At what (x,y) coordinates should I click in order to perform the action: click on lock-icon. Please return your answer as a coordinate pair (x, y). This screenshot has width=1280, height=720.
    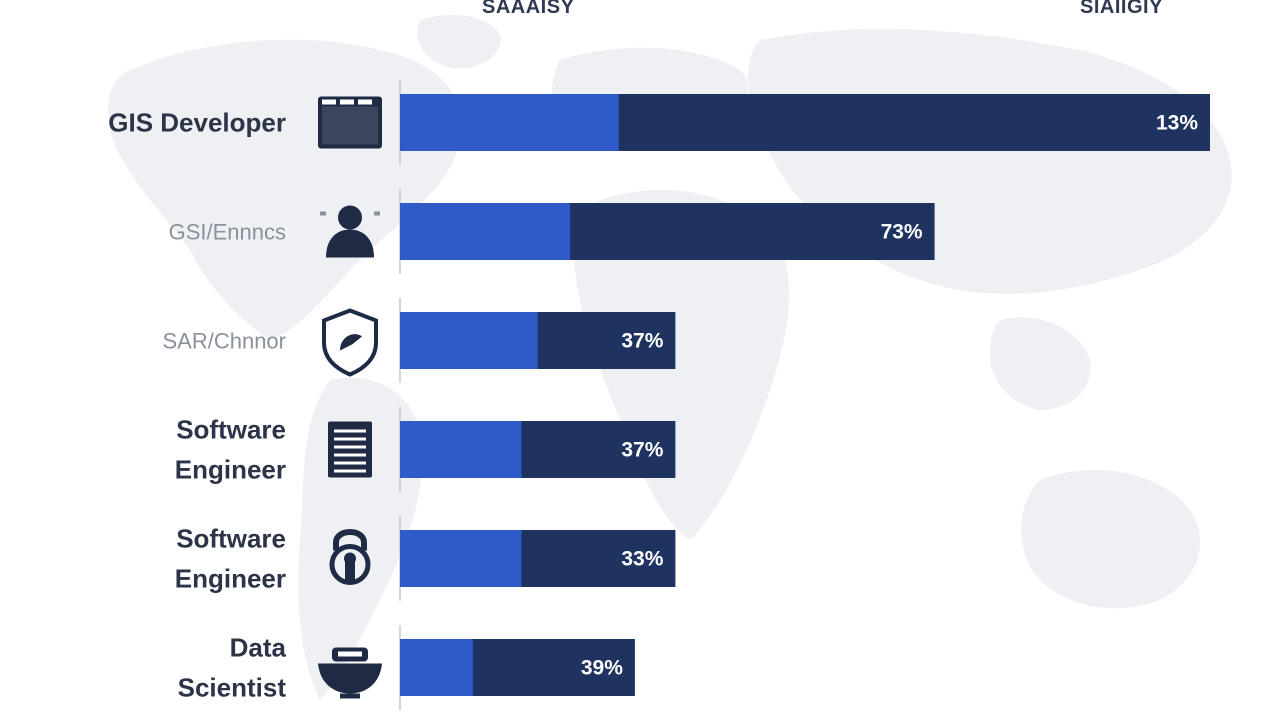
    Looking at the image, I should click on (350, 557).